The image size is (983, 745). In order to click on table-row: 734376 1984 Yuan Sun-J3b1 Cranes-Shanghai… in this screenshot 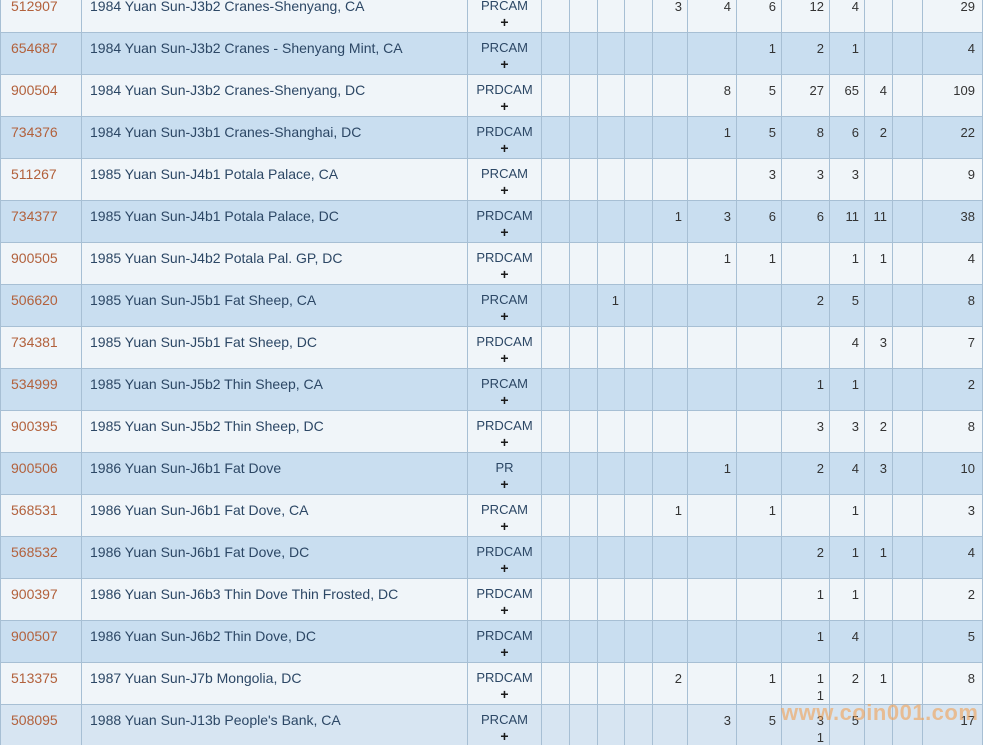, I will do `click(491, 138)`.